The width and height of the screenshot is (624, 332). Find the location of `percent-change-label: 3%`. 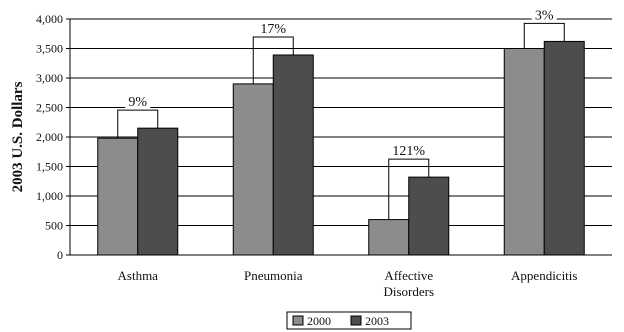

percent-change-label: 3% is located at coordinates (544, 15).